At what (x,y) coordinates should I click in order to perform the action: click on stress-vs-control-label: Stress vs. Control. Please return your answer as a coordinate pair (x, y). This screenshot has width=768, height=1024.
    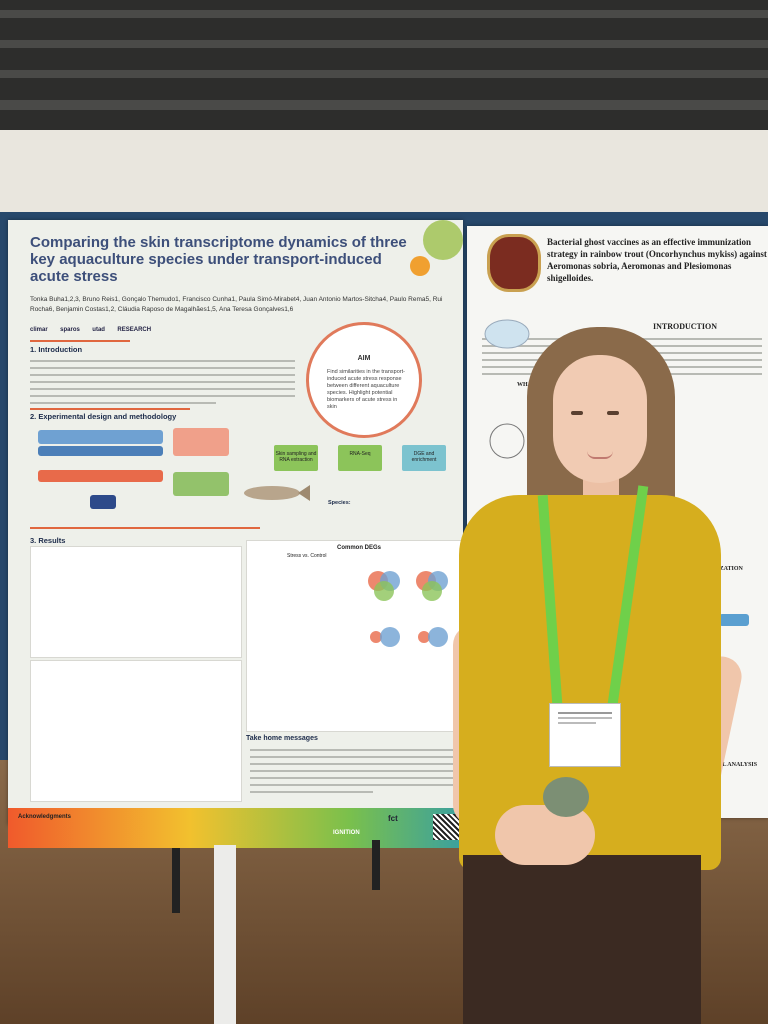
    Looking at the image, I should click on (307, 556).